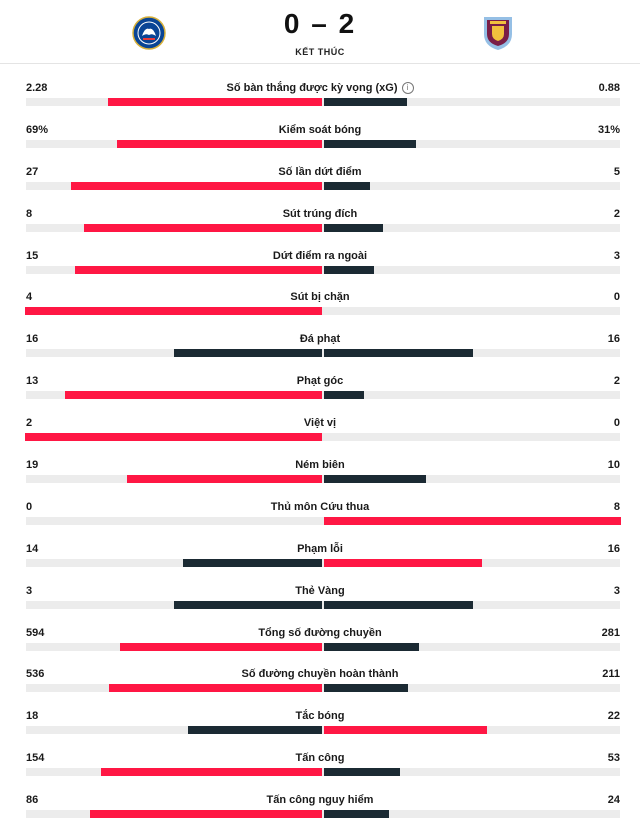 The height and width of the screenshot is (839, 640). Describe the element at coordinates (613, 800) in the screenshot. I see `away-value: 24` at that location.